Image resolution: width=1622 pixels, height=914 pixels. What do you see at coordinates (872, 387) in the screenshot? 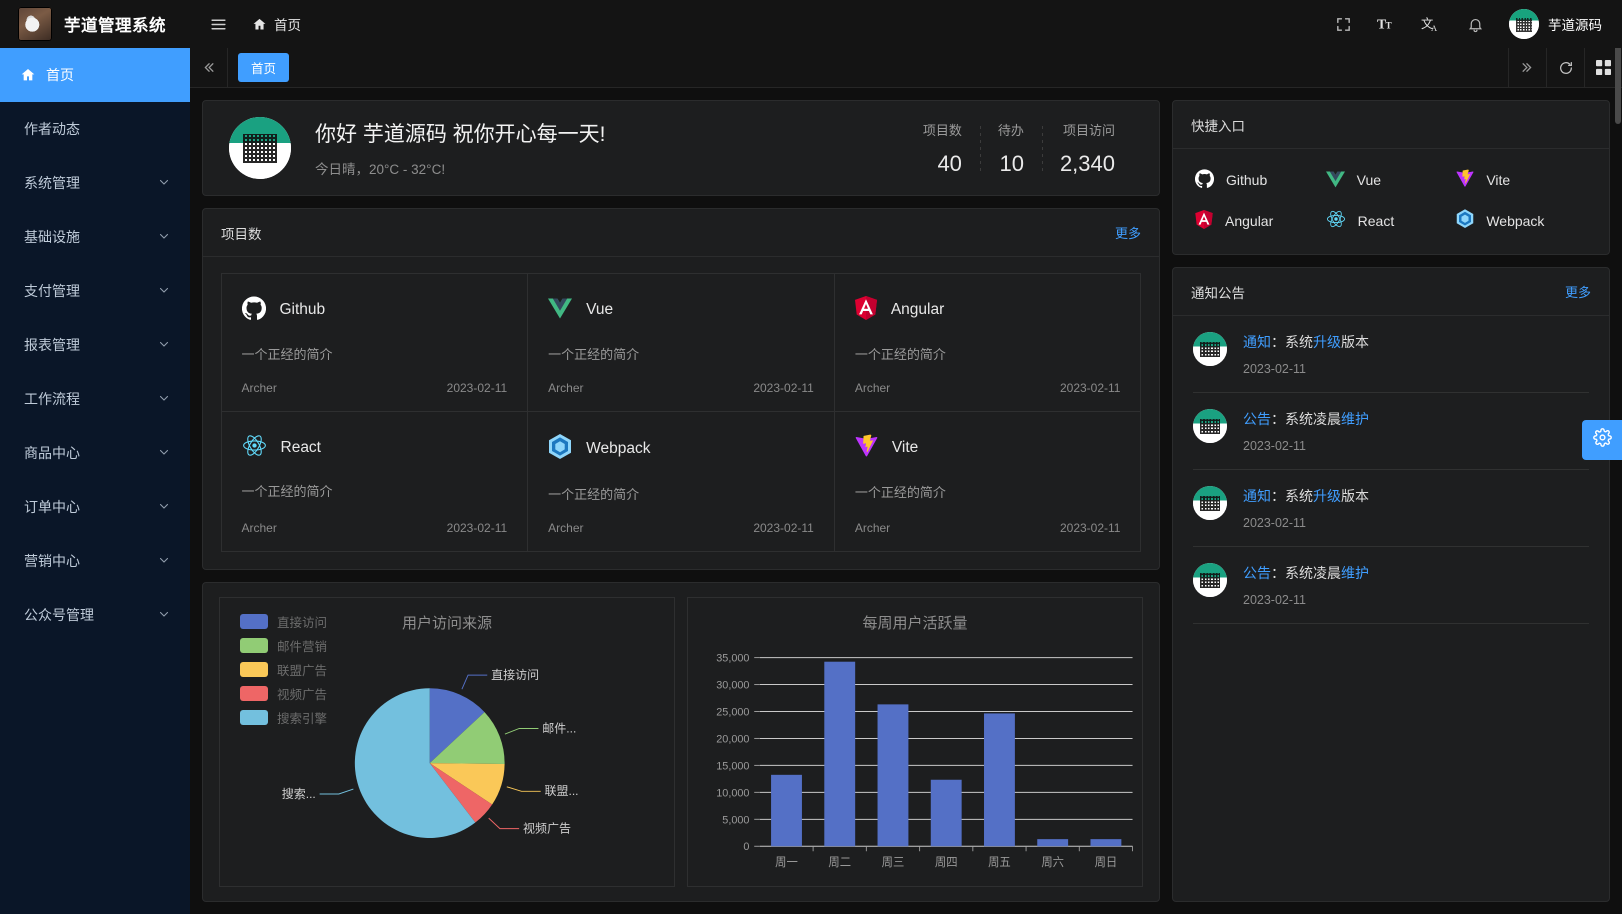
I see `project-author: Archer` at bounding box center [872, 387].